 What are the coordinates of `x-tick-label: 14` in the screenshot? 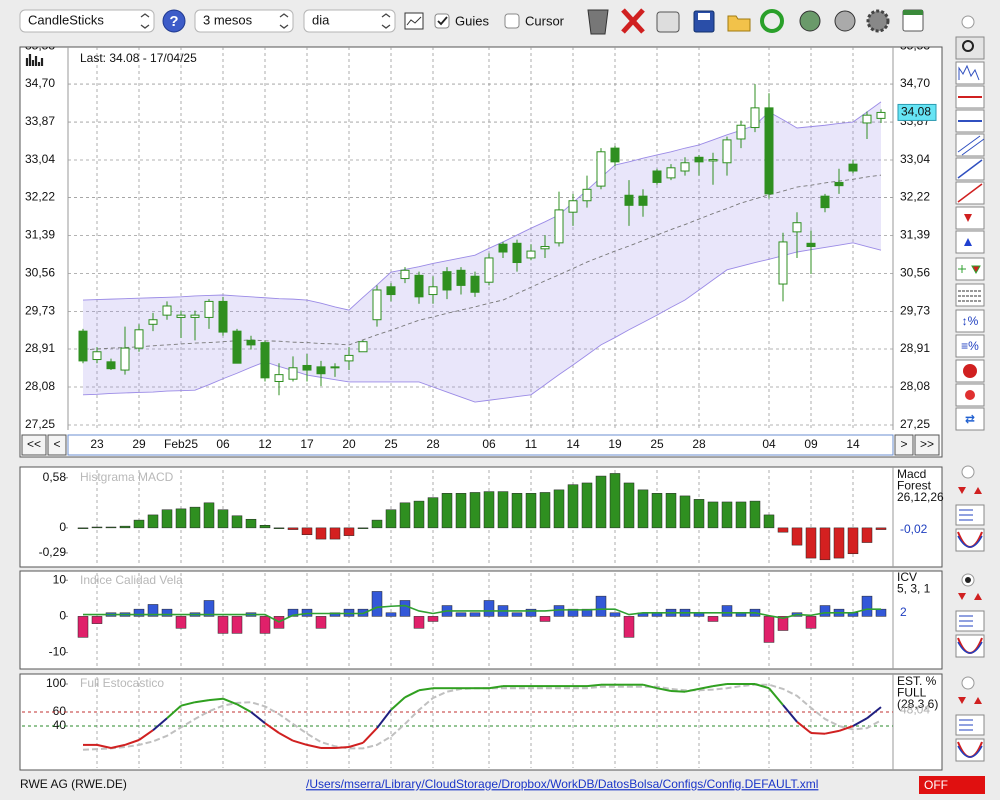 It's located at (573, 444).